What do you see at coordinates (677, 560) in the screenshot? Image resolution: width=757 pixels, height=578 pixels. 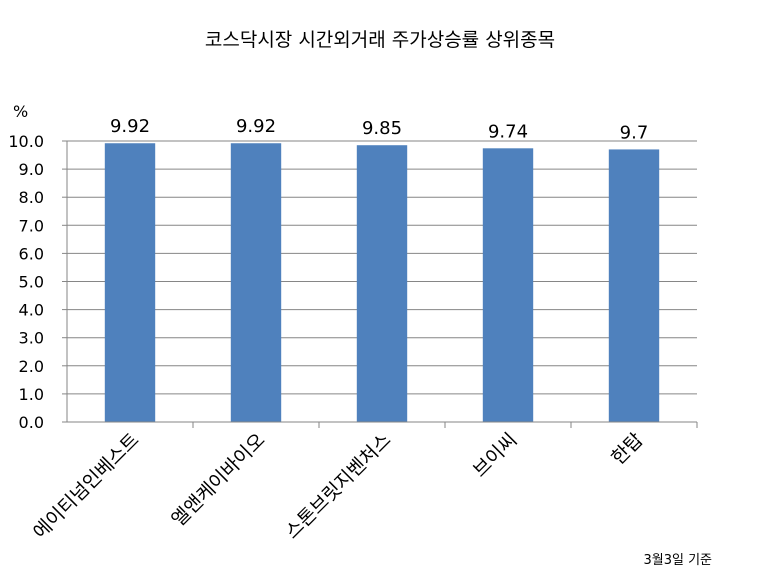 I see `date-note: 3월3일 기준` at bounding box center [677, 560].